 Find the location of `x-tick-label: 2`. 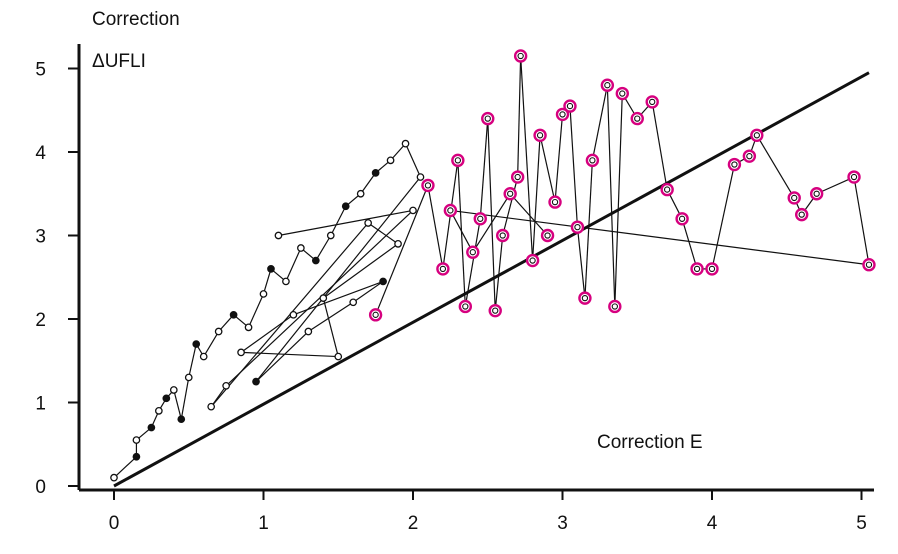

x-tick-label: 2 is located at coordinates (413, 523).